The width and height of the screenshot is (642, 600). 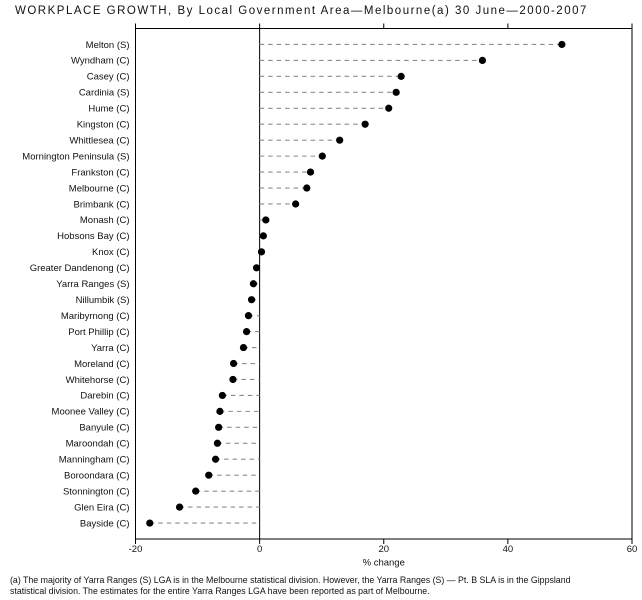 What do you see at coordinates (108, 109) in the screenshot?
I see `category-label: Hume (C)` at bounding box center [108, 109].